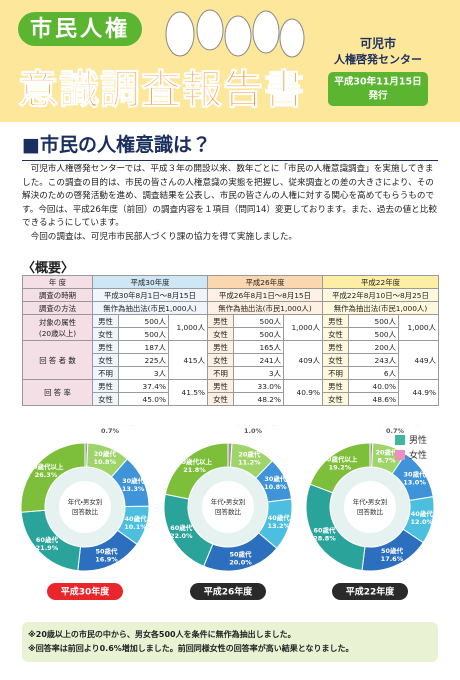 Image resolution: width=460 pixels, height=680 pixels. I want to click on center-label: 年代・男女別, so click(228, 501).